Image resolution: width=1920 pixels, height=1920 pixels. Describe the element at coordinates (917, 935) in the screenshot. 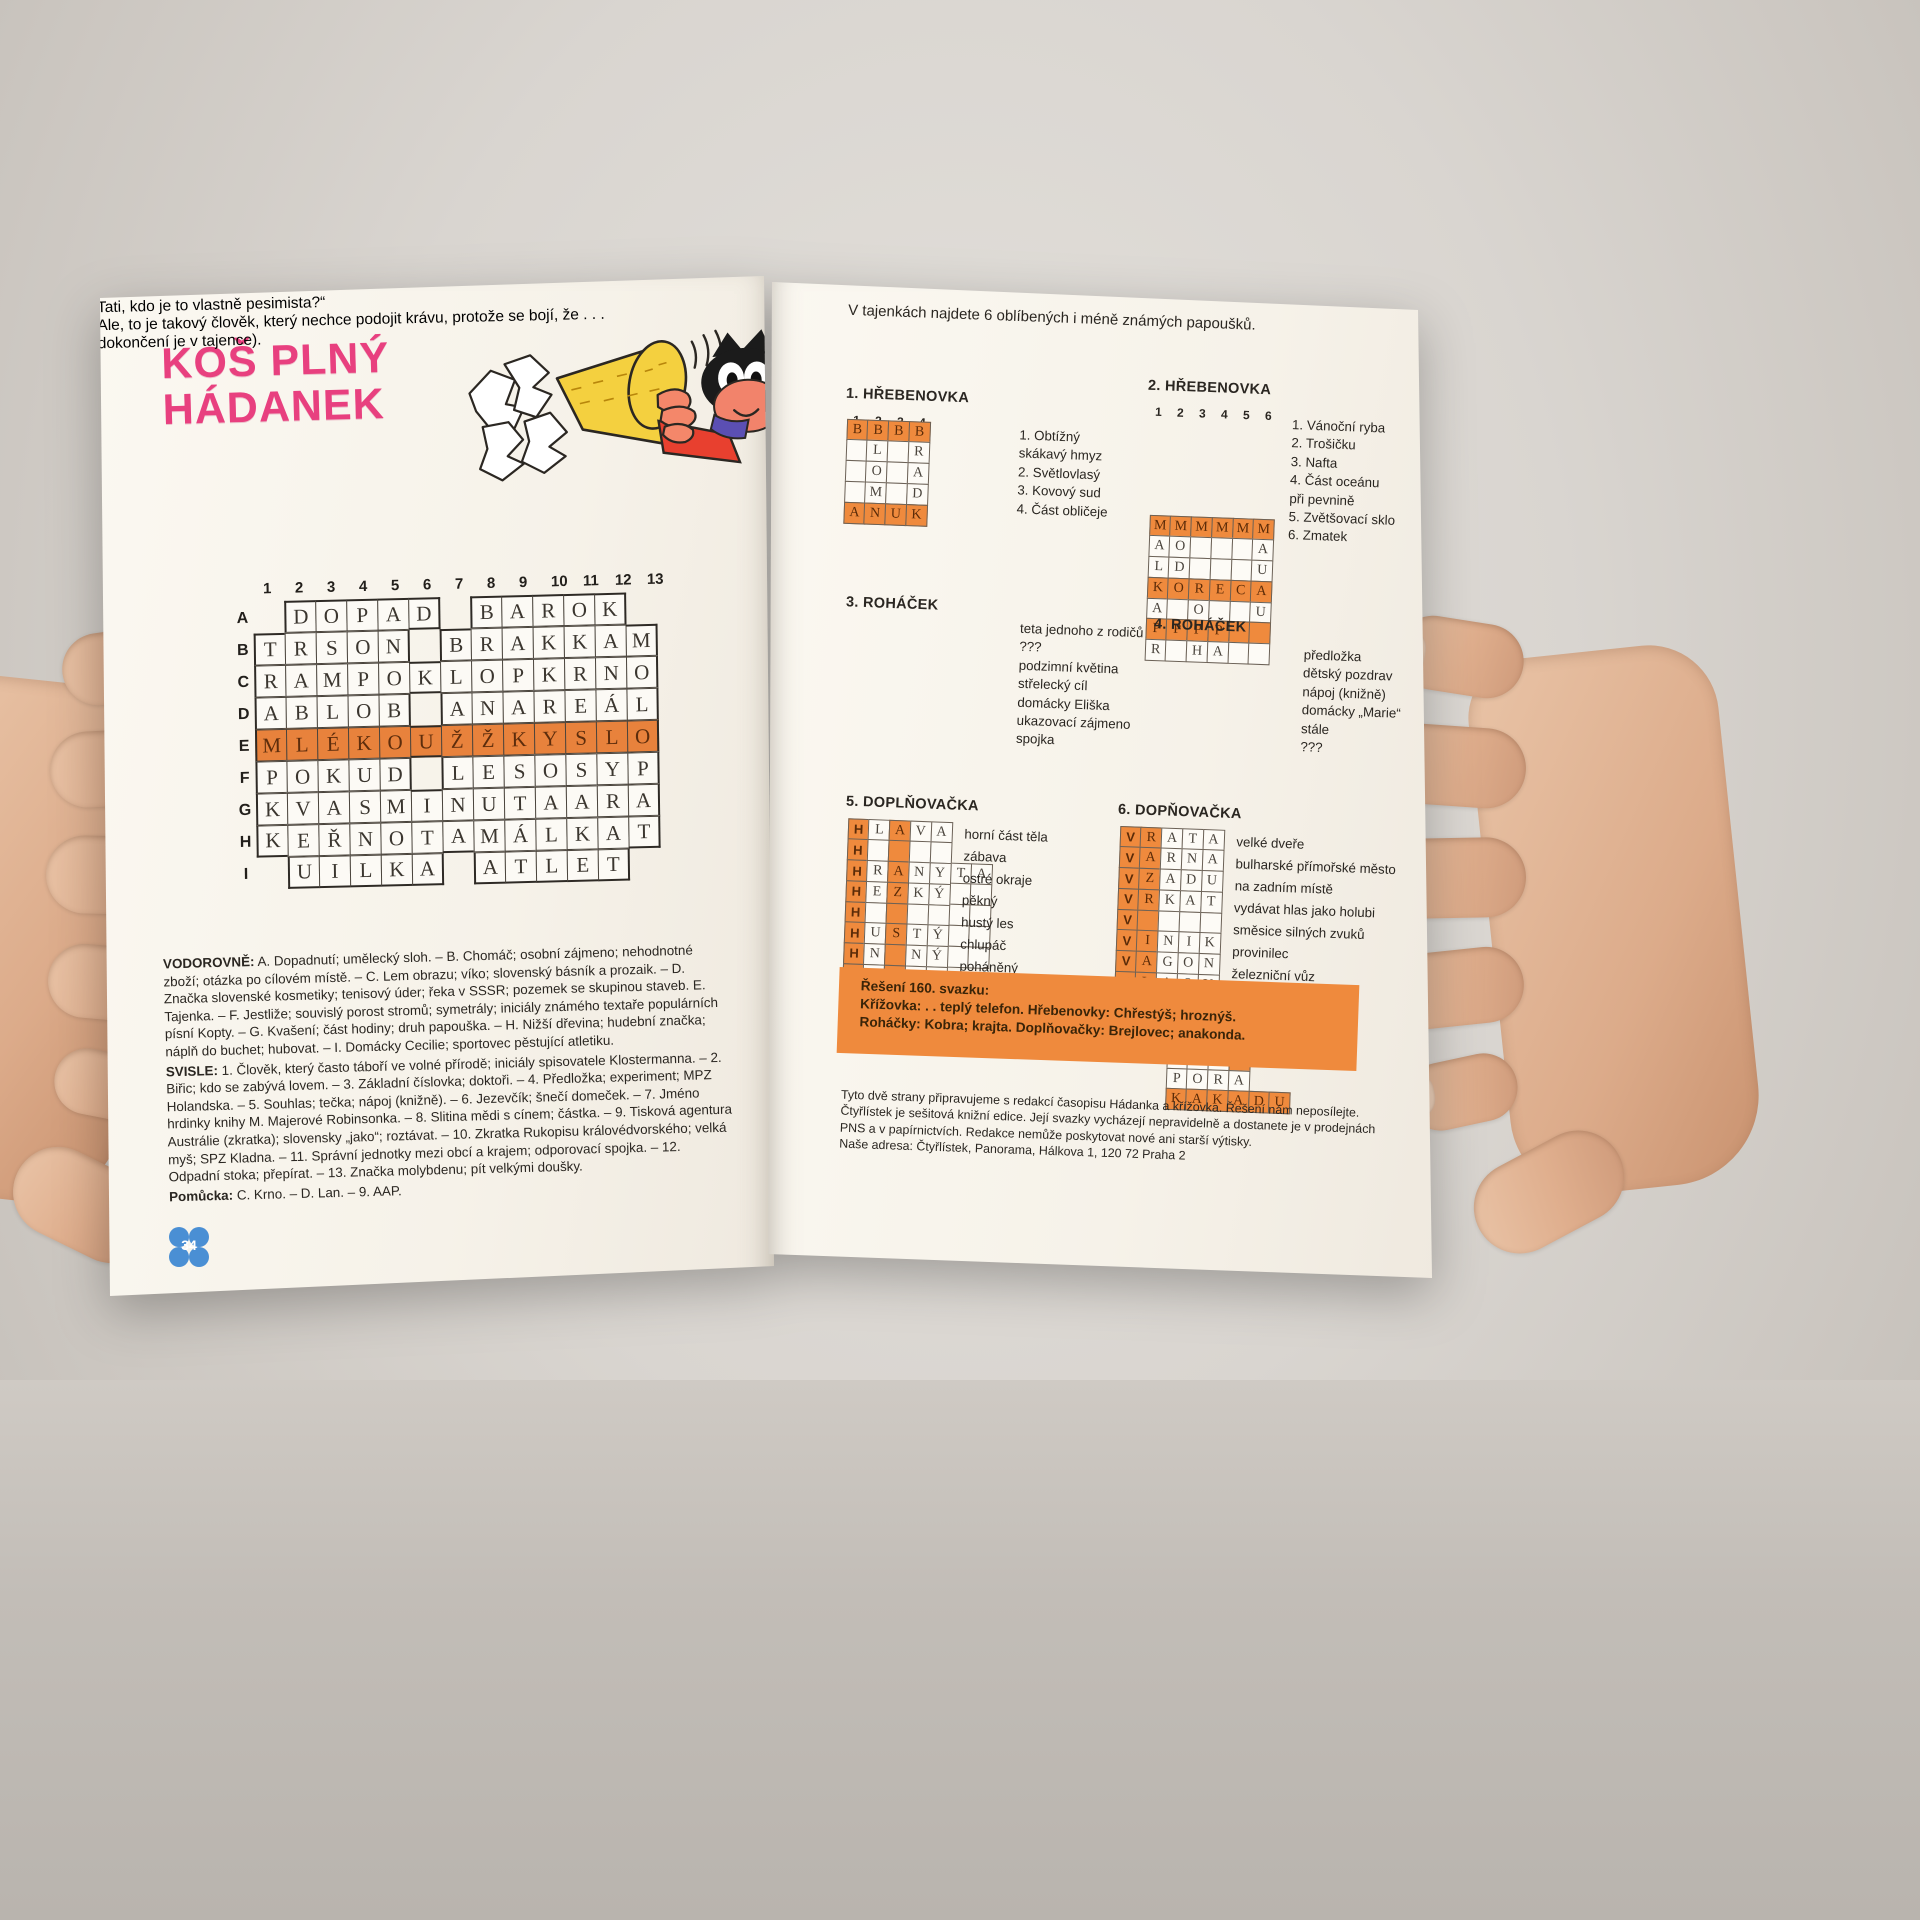

I see `doplnovacka-cell: T` at that location.